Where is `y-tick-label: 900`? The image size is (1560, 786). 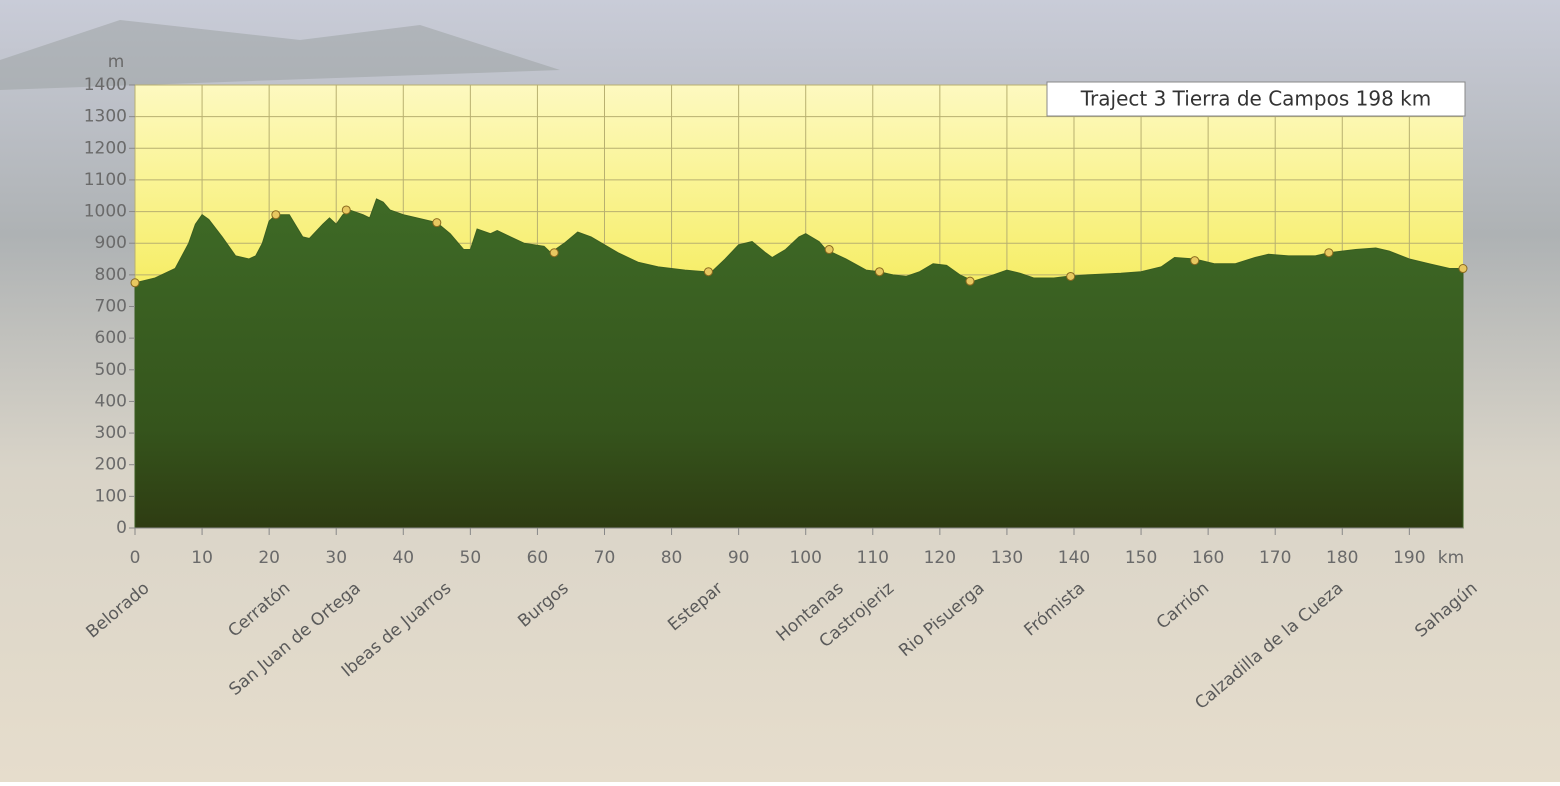
y-tick-label: 900 is located at coordinates (111, 243).